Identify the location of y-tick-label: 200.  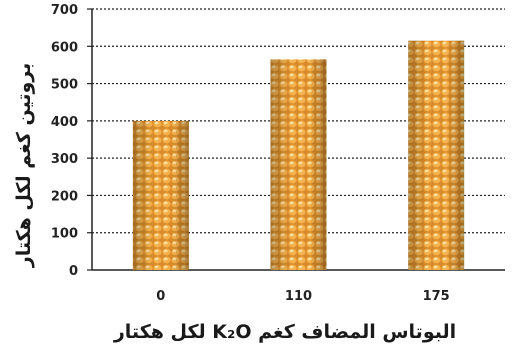
(64, 196).